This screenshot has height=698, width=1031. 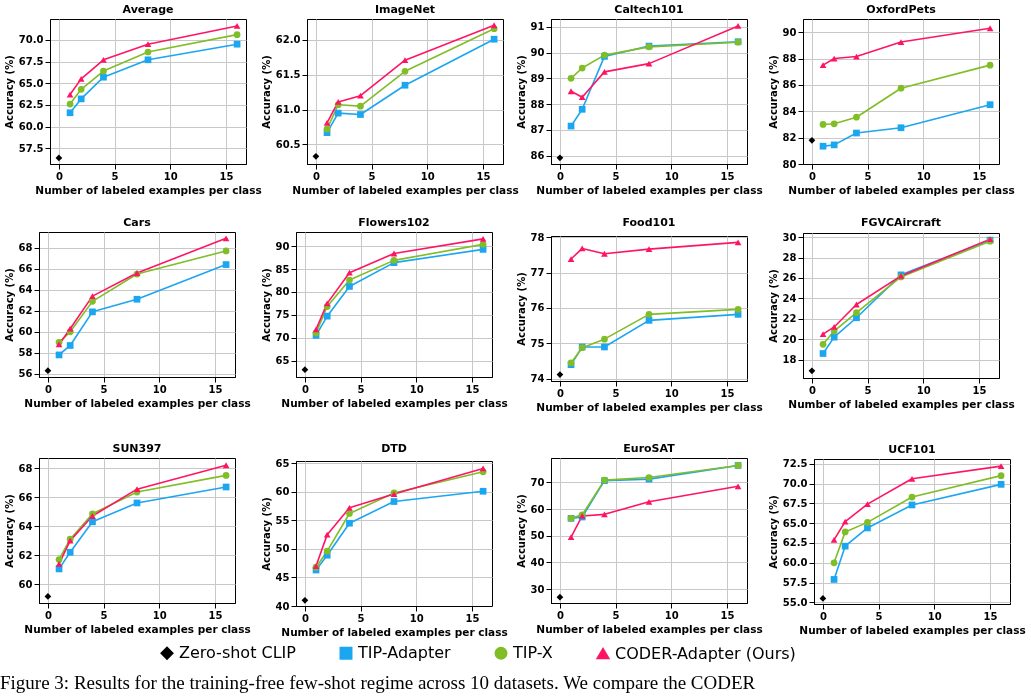 What do you see at coordinates (537, 482) in the screenshot?
I see `y-tick-label: 70` at bounding box center [537, 482].